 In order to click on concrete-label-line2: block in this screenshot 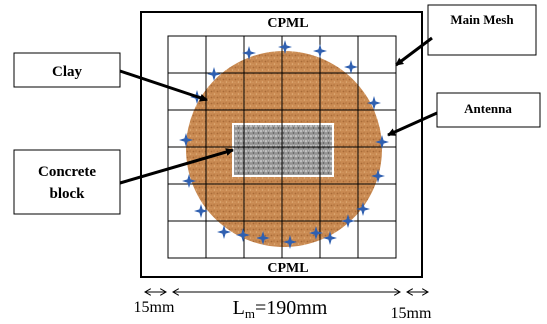, I will do `click(67, 194)`.